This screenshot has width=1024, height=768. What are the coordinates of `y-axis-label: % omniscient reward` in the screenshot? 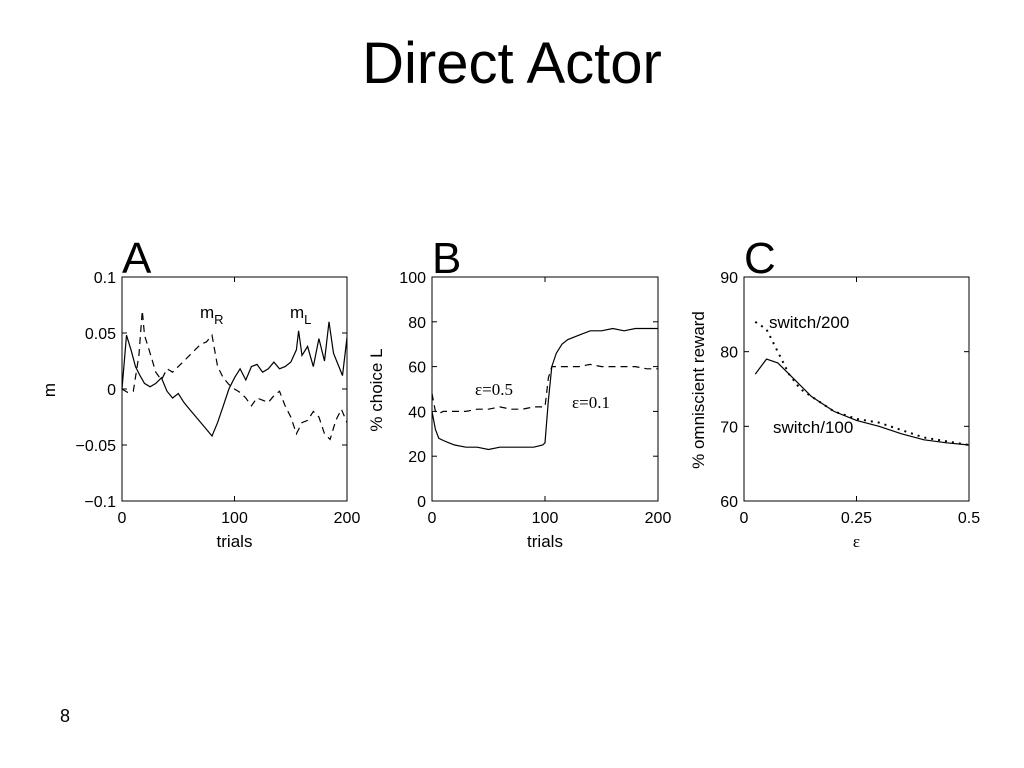 It's located at (698, 390).